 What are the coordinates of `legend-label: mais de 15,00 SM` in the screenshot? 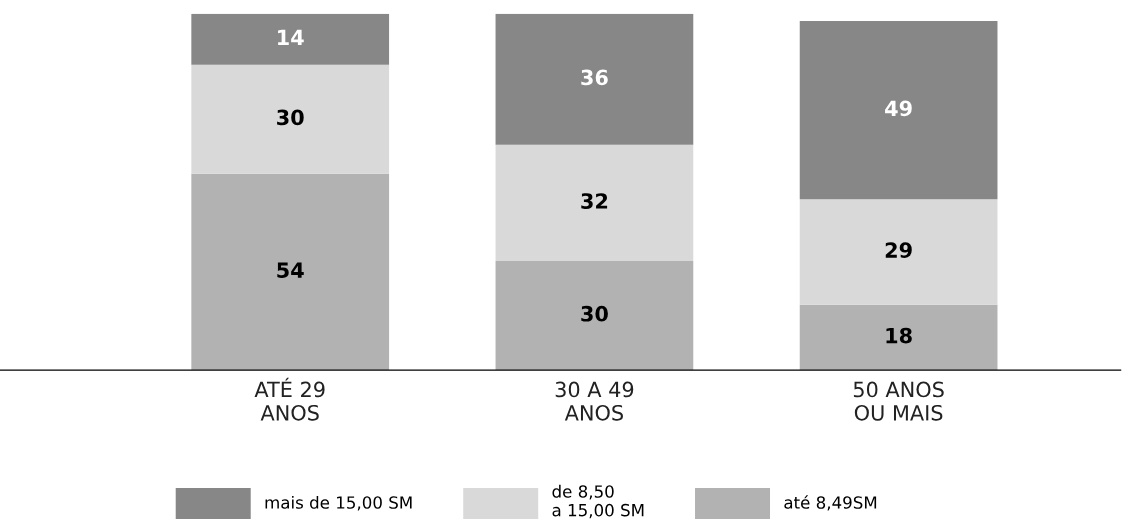 It's located at (338, 503).